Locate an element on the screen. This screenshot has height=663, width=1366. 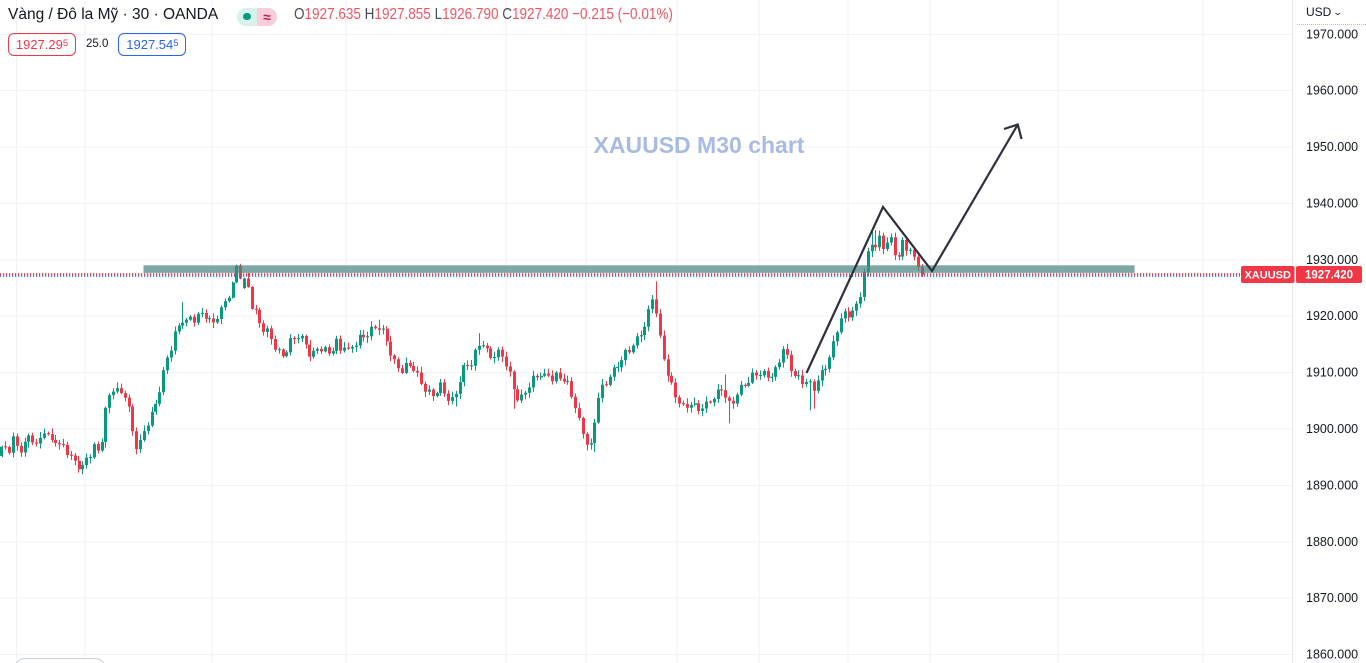
svg-text: 1920.000 is located at coordinates (1332, 316).